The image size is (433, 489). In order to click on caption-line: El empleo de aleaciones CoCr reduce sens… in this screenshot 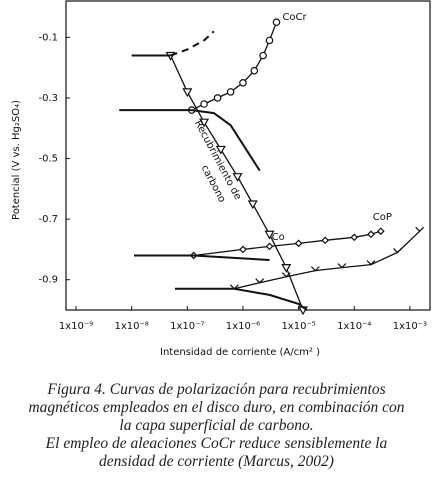, I will do `click(216, 443)`.